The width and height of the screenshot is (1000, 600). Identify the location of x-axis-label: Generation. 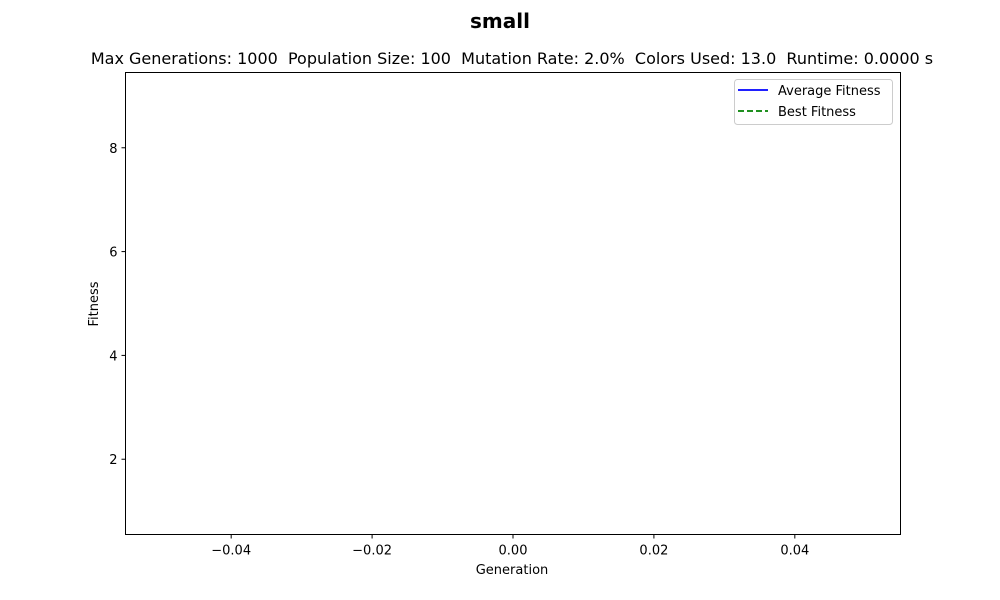
(512, 570).